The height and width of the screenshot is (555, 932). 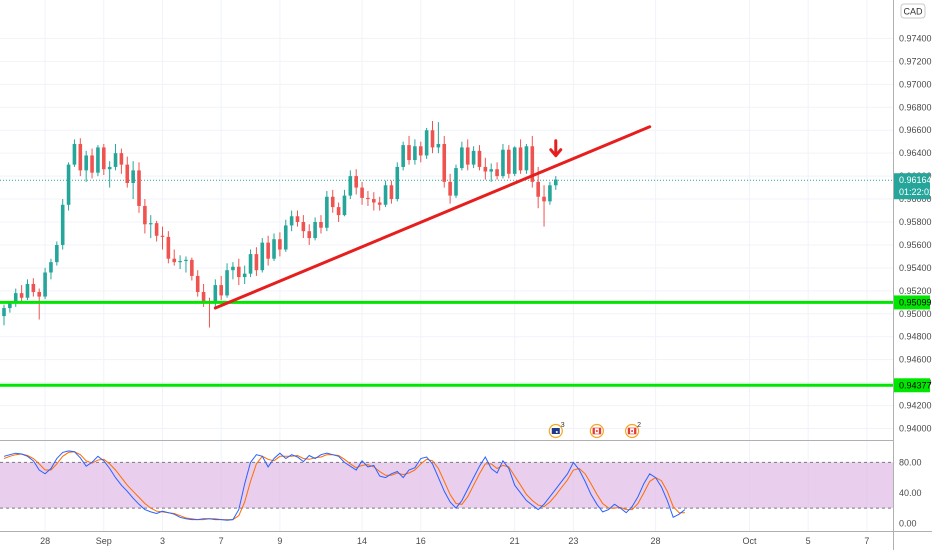 I want to click on price-tick-label: 0.95000, so click(x=915, y=314).